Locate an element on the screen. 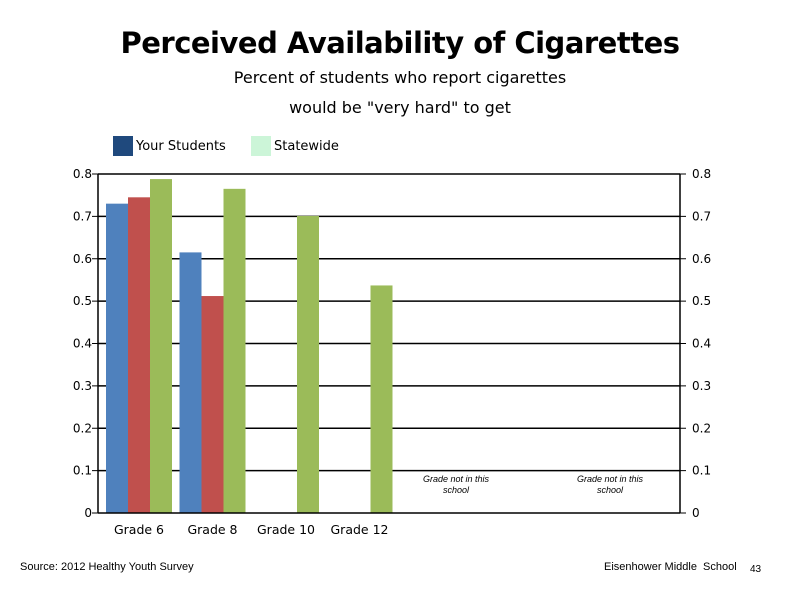 This screenshot has height=600, width=800. y-tick-label-right: 0.5 is located at coordinates (701, 301).